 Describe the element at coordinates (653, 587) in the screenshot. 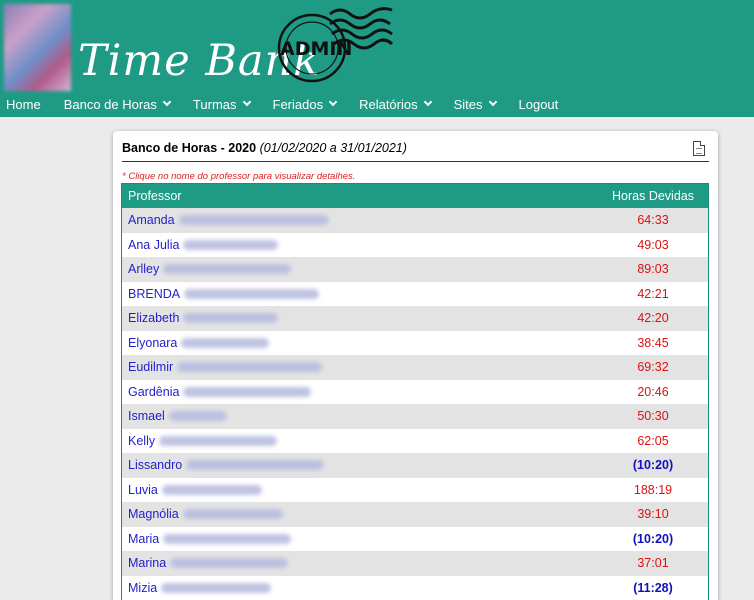

I see `hours-owed-value: (11:28)` at that location.